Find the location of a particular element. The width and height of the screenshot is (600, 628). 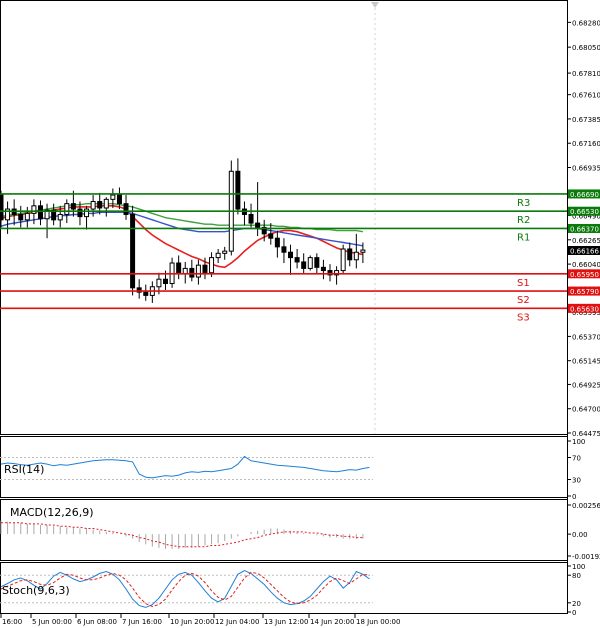

price-tick-label: 0.68280 is located at coordinates (586, 23).